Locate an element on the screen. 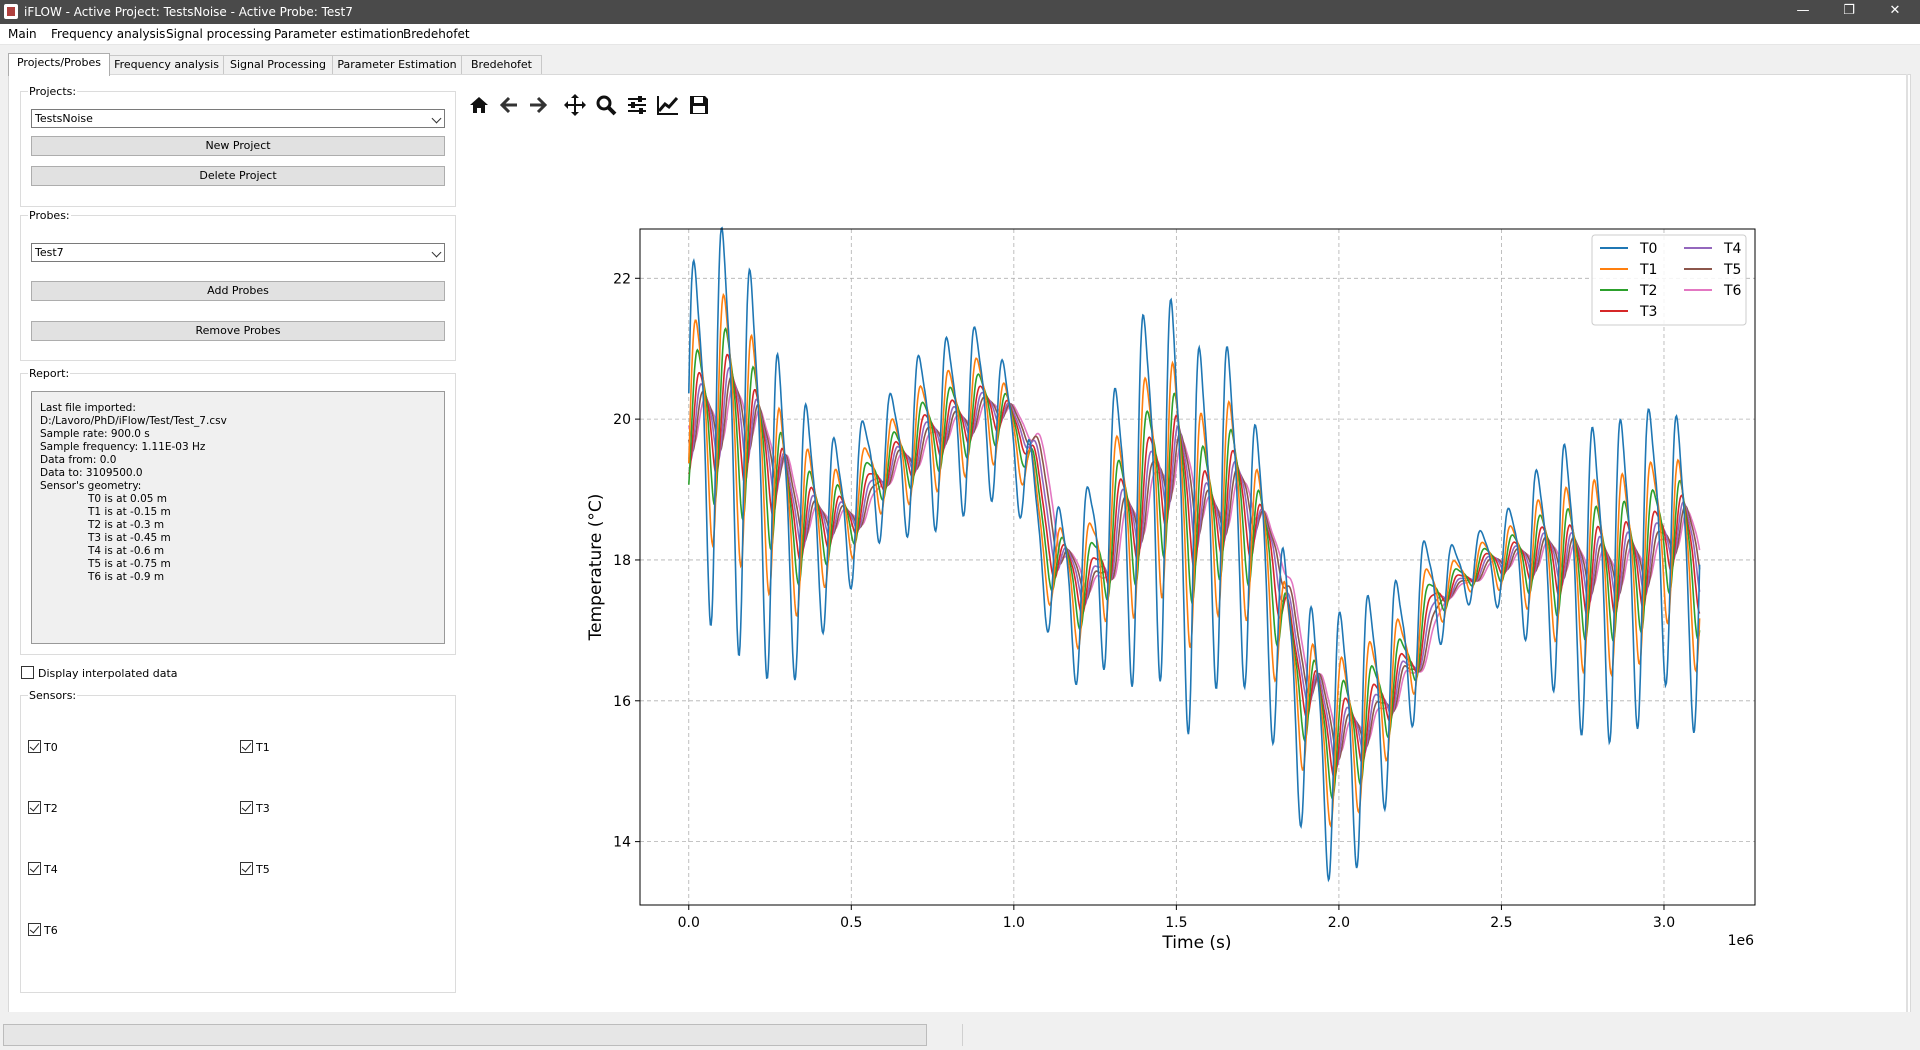 The width and height of the screenshot is (1920, 1050). sensor-t3-label: T3 is located at coordinates (263, 808).